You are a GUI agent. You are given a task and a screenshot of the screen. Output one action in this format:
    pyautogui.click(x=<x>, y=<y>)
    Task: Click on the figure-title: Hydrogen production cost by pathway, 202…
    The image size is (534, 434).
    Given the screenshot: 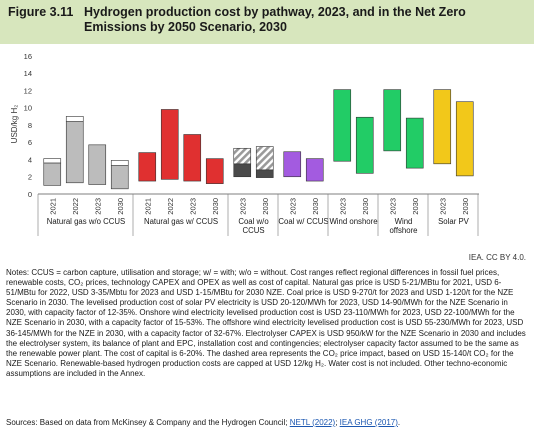 What is the action you would take?
    pyautogui.click(x=275, y=19)
    